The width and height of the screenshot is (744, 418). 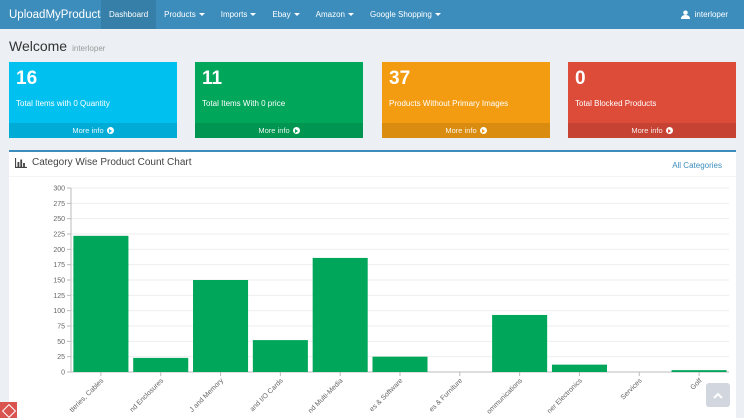 I want to click on y-tick-label: 150, so click(x=59, y=281).